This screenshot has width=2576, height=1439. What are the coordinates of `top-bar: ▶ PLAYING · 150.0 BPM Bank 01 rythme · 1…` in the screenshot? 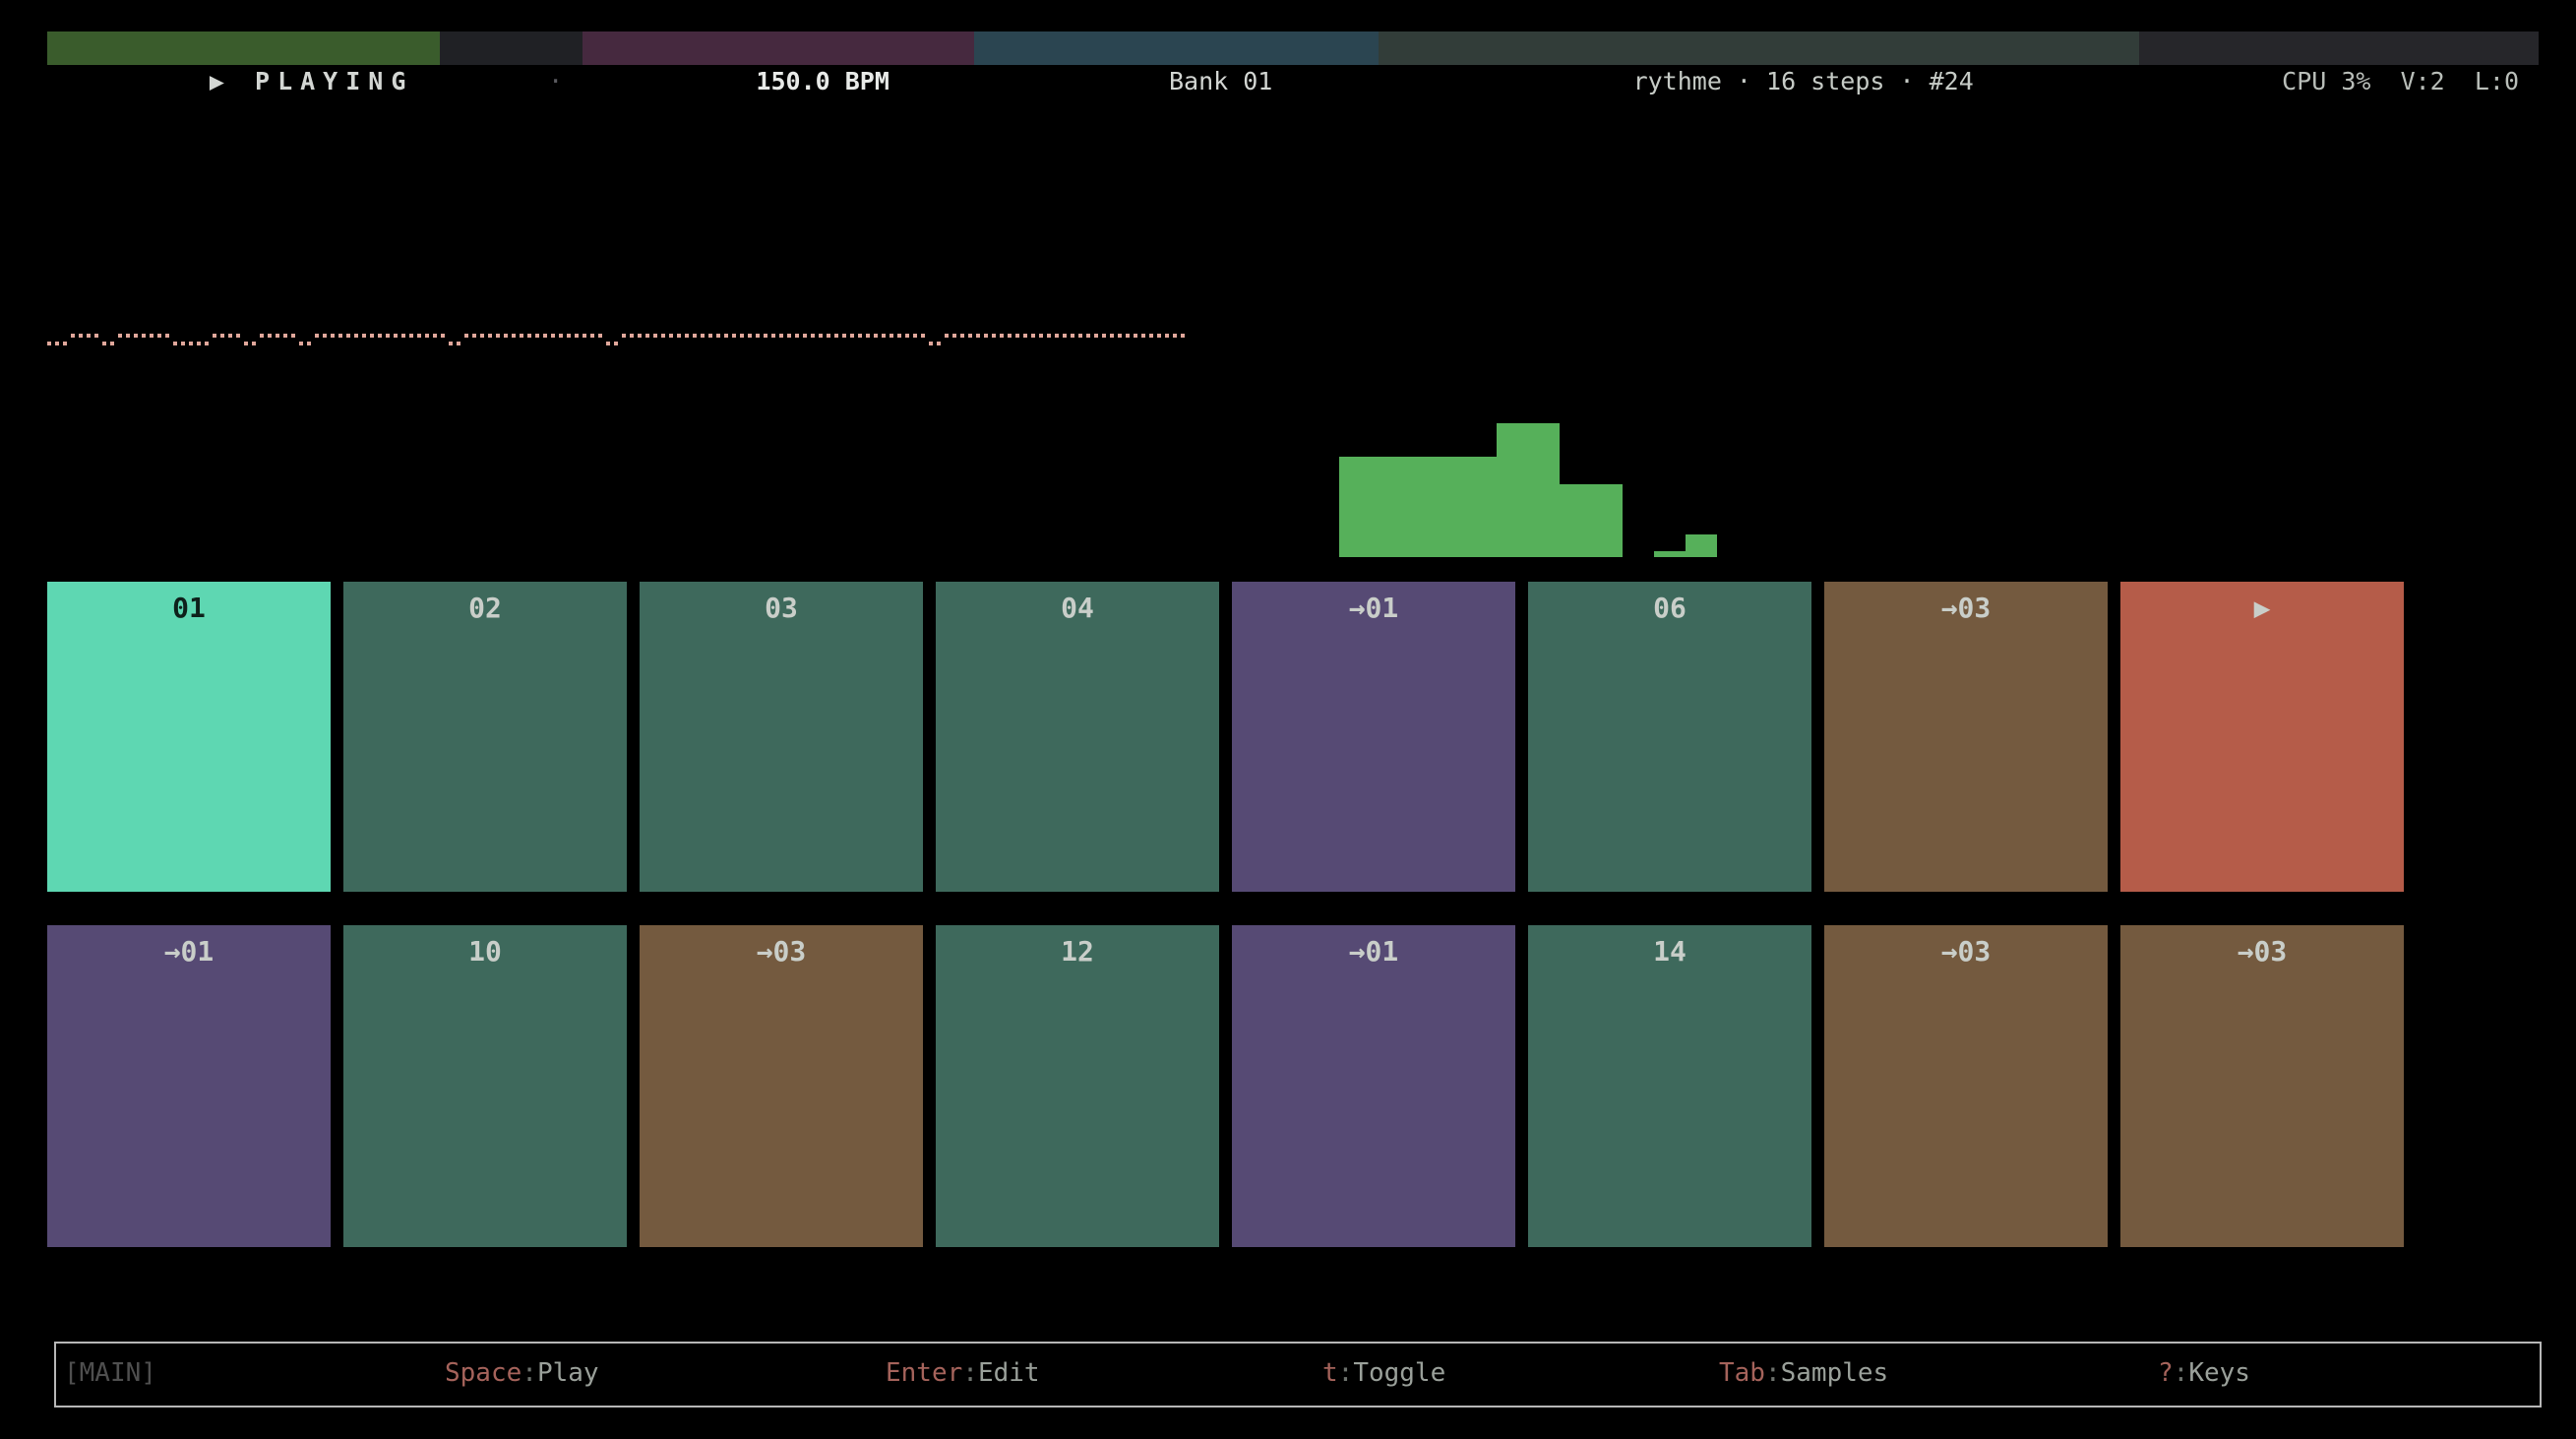 It's located at (1293, 63).